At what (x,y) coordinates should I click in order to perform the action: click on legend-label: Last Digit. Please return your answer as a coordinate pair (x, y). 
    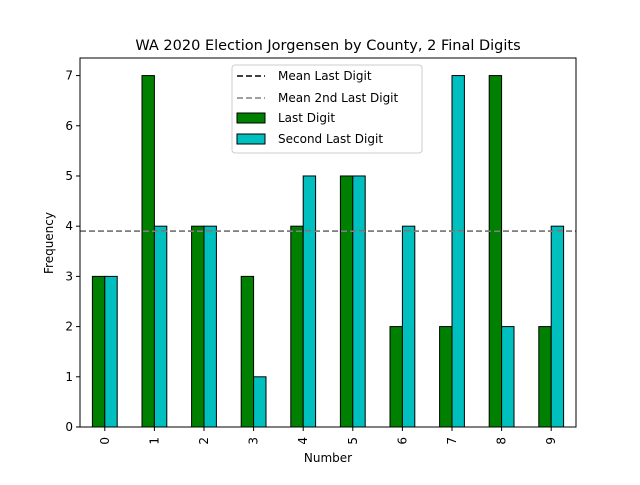
    Looking at the image, I should click on (306, 118).